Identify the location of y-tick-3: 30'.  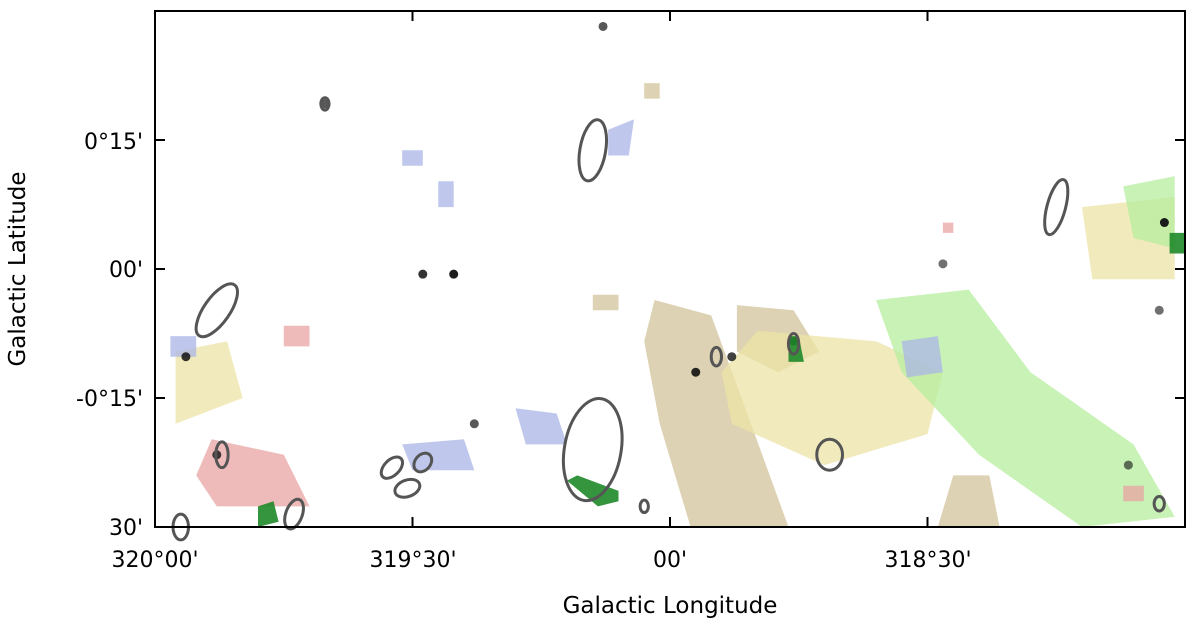
(126, 528).